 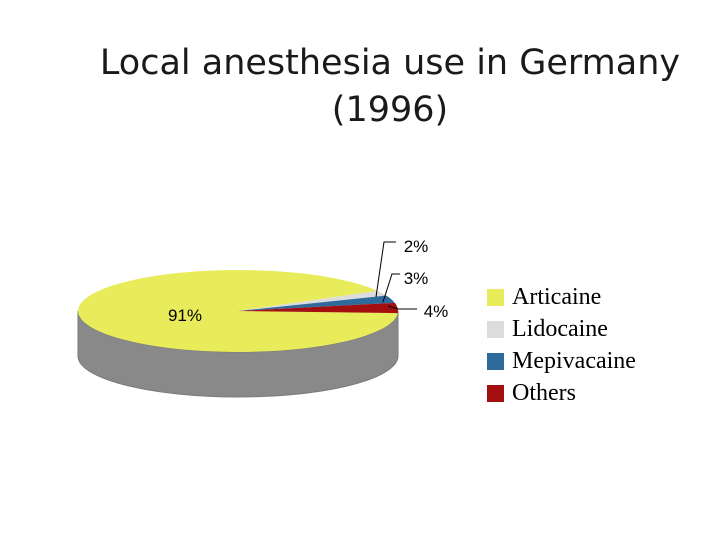 What do you see at coordinates (495, 297) in the screenshot?
I see `legend-swatch-articaine` at bounding box center [495, 297].